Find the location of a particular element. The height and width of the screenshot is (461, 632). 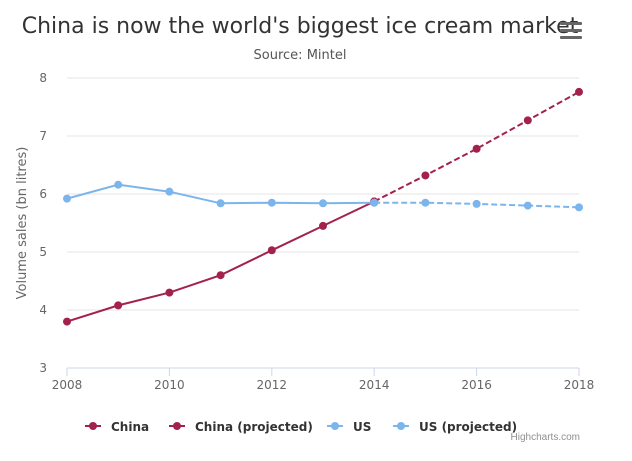

y-tick-label: 5 is located at coordinates (43, 252).